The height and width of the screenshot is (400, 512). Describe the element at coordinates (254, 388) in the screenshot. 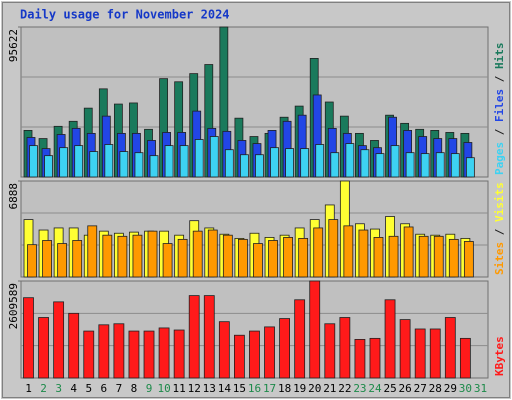

I see `x-tick-label: 16` at that location.